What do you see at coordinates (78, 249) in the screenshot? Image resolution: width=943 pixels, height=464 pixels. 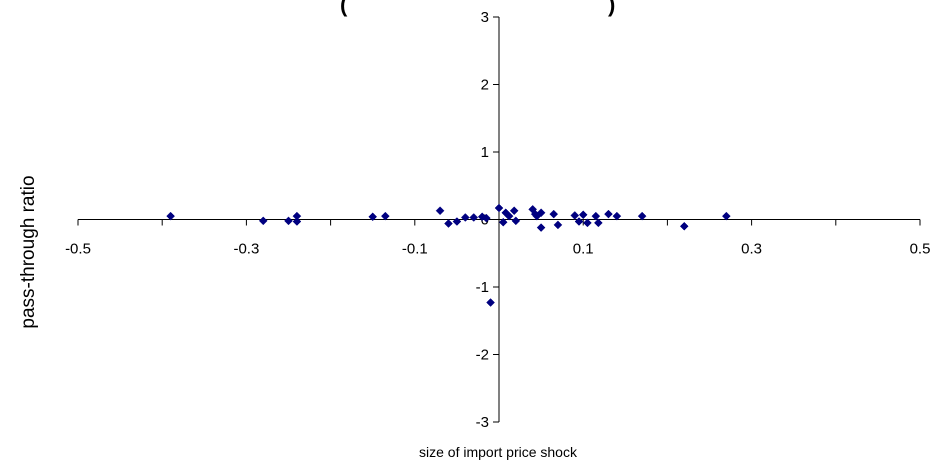 I see `x-tick-label: -0.5` at bounding box center [78, 249].